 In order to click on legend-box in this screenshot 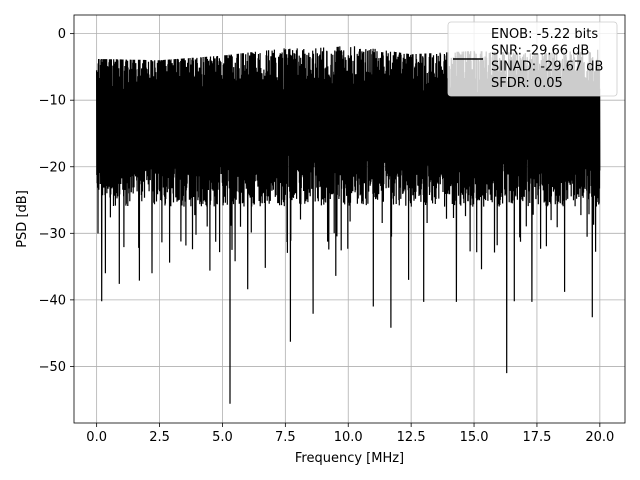, I will do `click(532, 59)`.